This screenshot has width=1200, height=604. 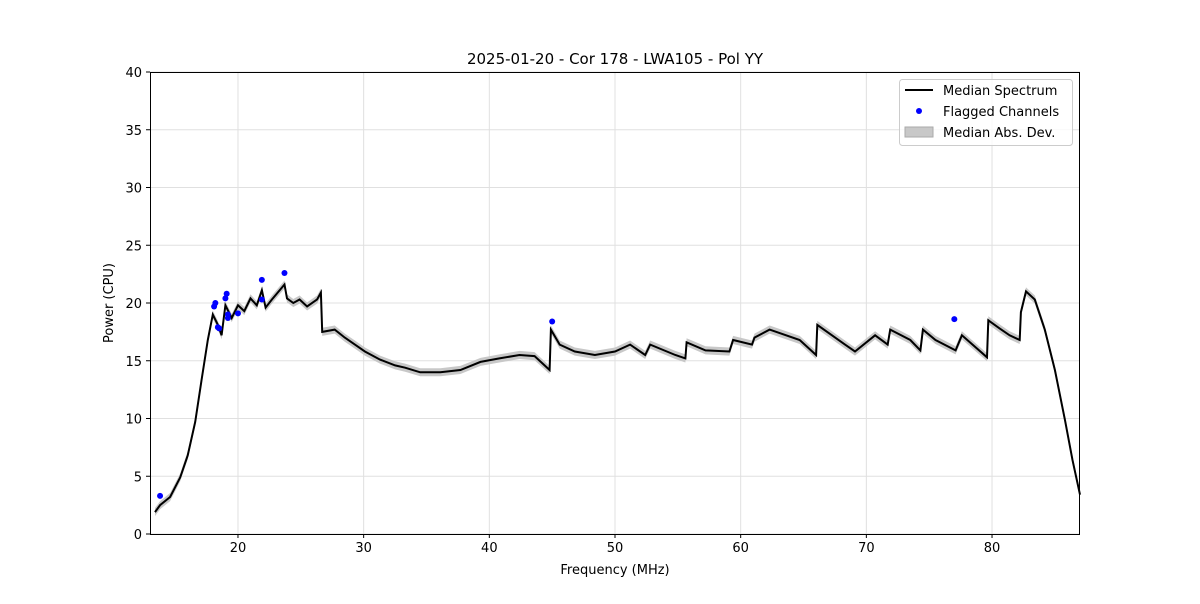 What do you see at coordinates (614, 570) in the screenshot?
I see `x-axis-label: Frequency (MHz)` at bounding box center [614, 570].